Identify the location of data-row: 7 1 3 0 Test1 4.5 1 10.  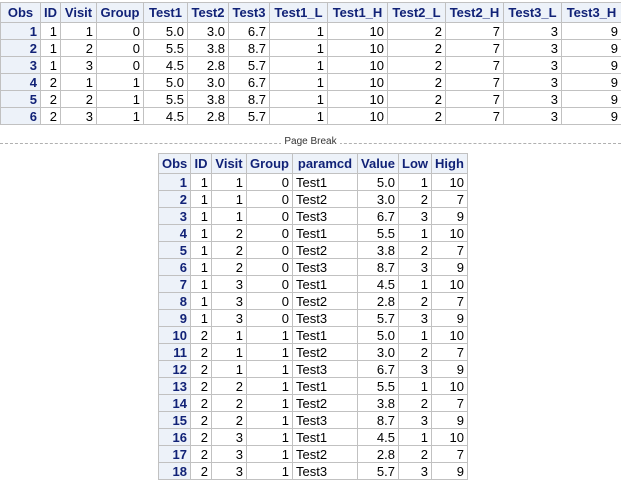
(313, 284).